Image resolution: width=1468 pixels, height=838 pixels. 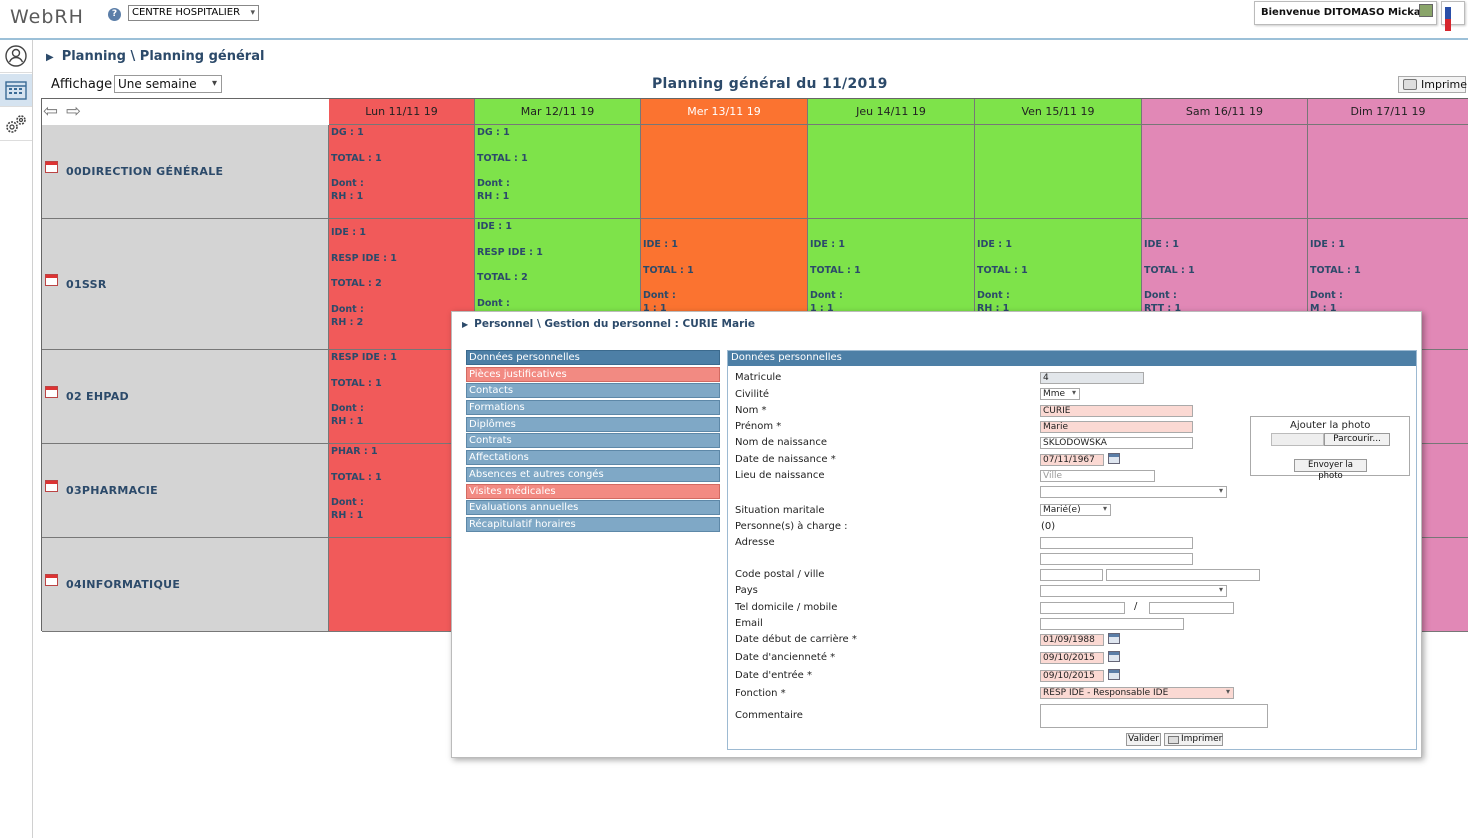 What do you see at coordinates (185, 172) in the screenshot?
I see `service-row-label: 00DIRECTION GÉNÉRALE` at bounding box center [185, 172].